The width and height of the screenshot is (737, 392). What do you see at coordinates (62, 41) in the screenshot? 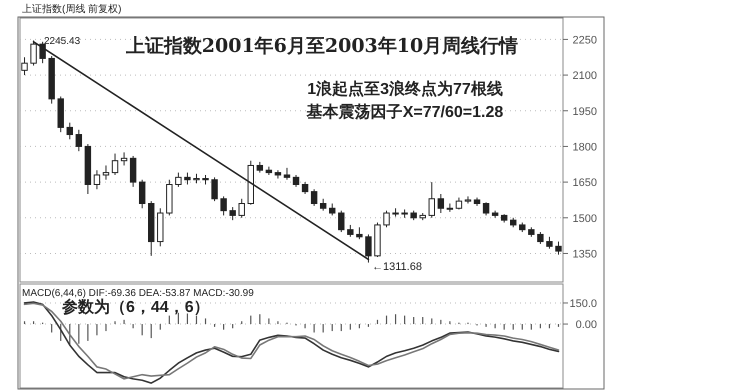
I see `annotation: 2245.43` at bounding box center [62, 41].